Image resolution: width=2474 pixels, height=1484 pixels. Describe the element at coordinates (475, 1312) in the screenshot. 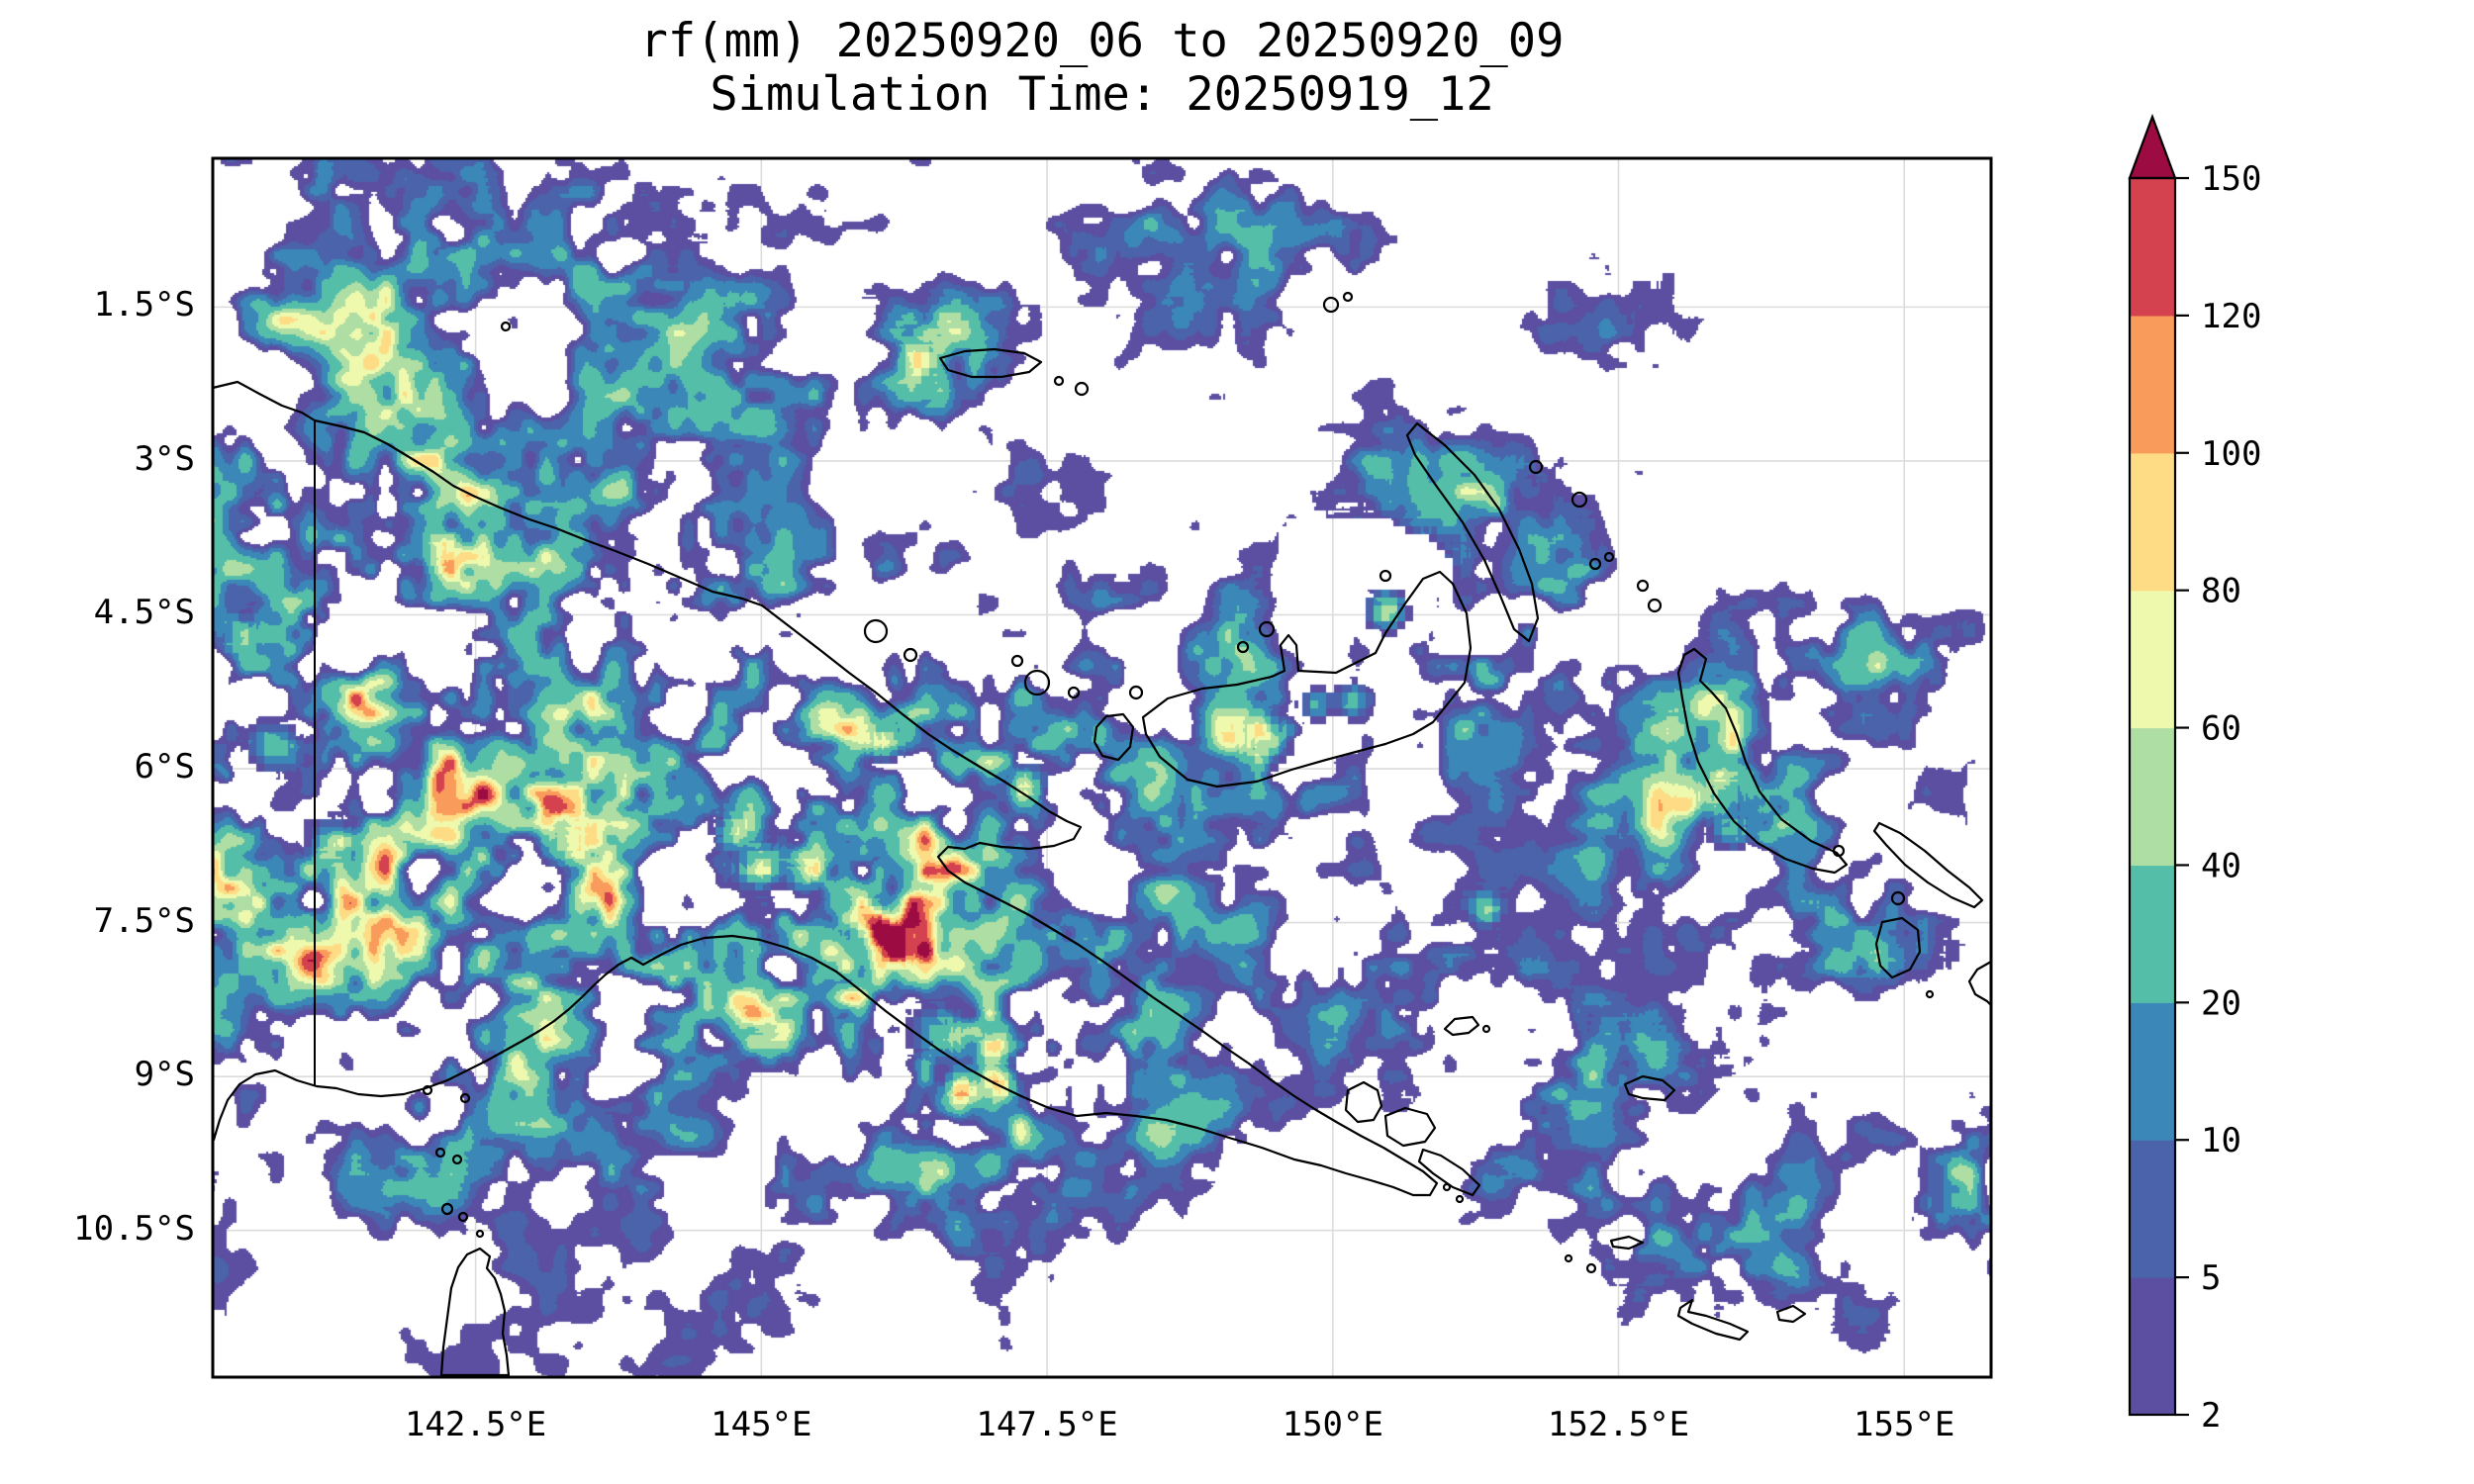

I see `coastline-cape-york-australia` at that location.